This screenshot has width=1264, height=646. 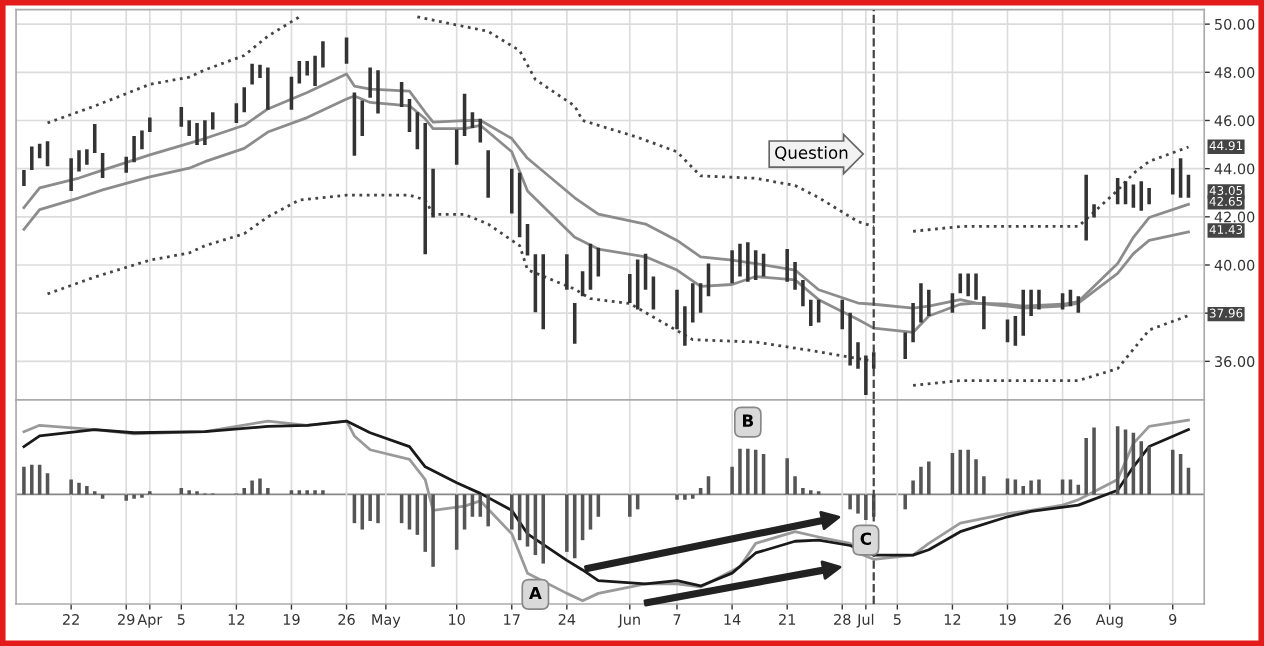 I want to click on ref-line-label: Question, so click(x=811, y=153).